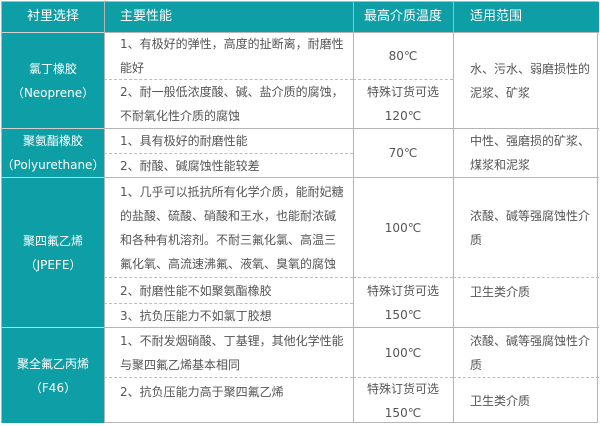 Image resolution: width=600 pixels, height=427 pixels. Describe the element at coordinates (53, 375) in the screenshot. I see `lining-name: 聚全氟乙丙烯 （F46）` at that location.